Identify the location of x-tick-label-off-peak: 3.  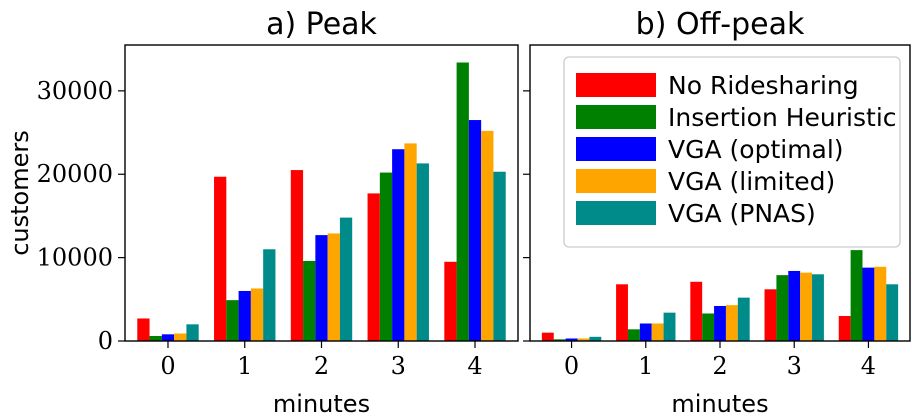
(794, 366).